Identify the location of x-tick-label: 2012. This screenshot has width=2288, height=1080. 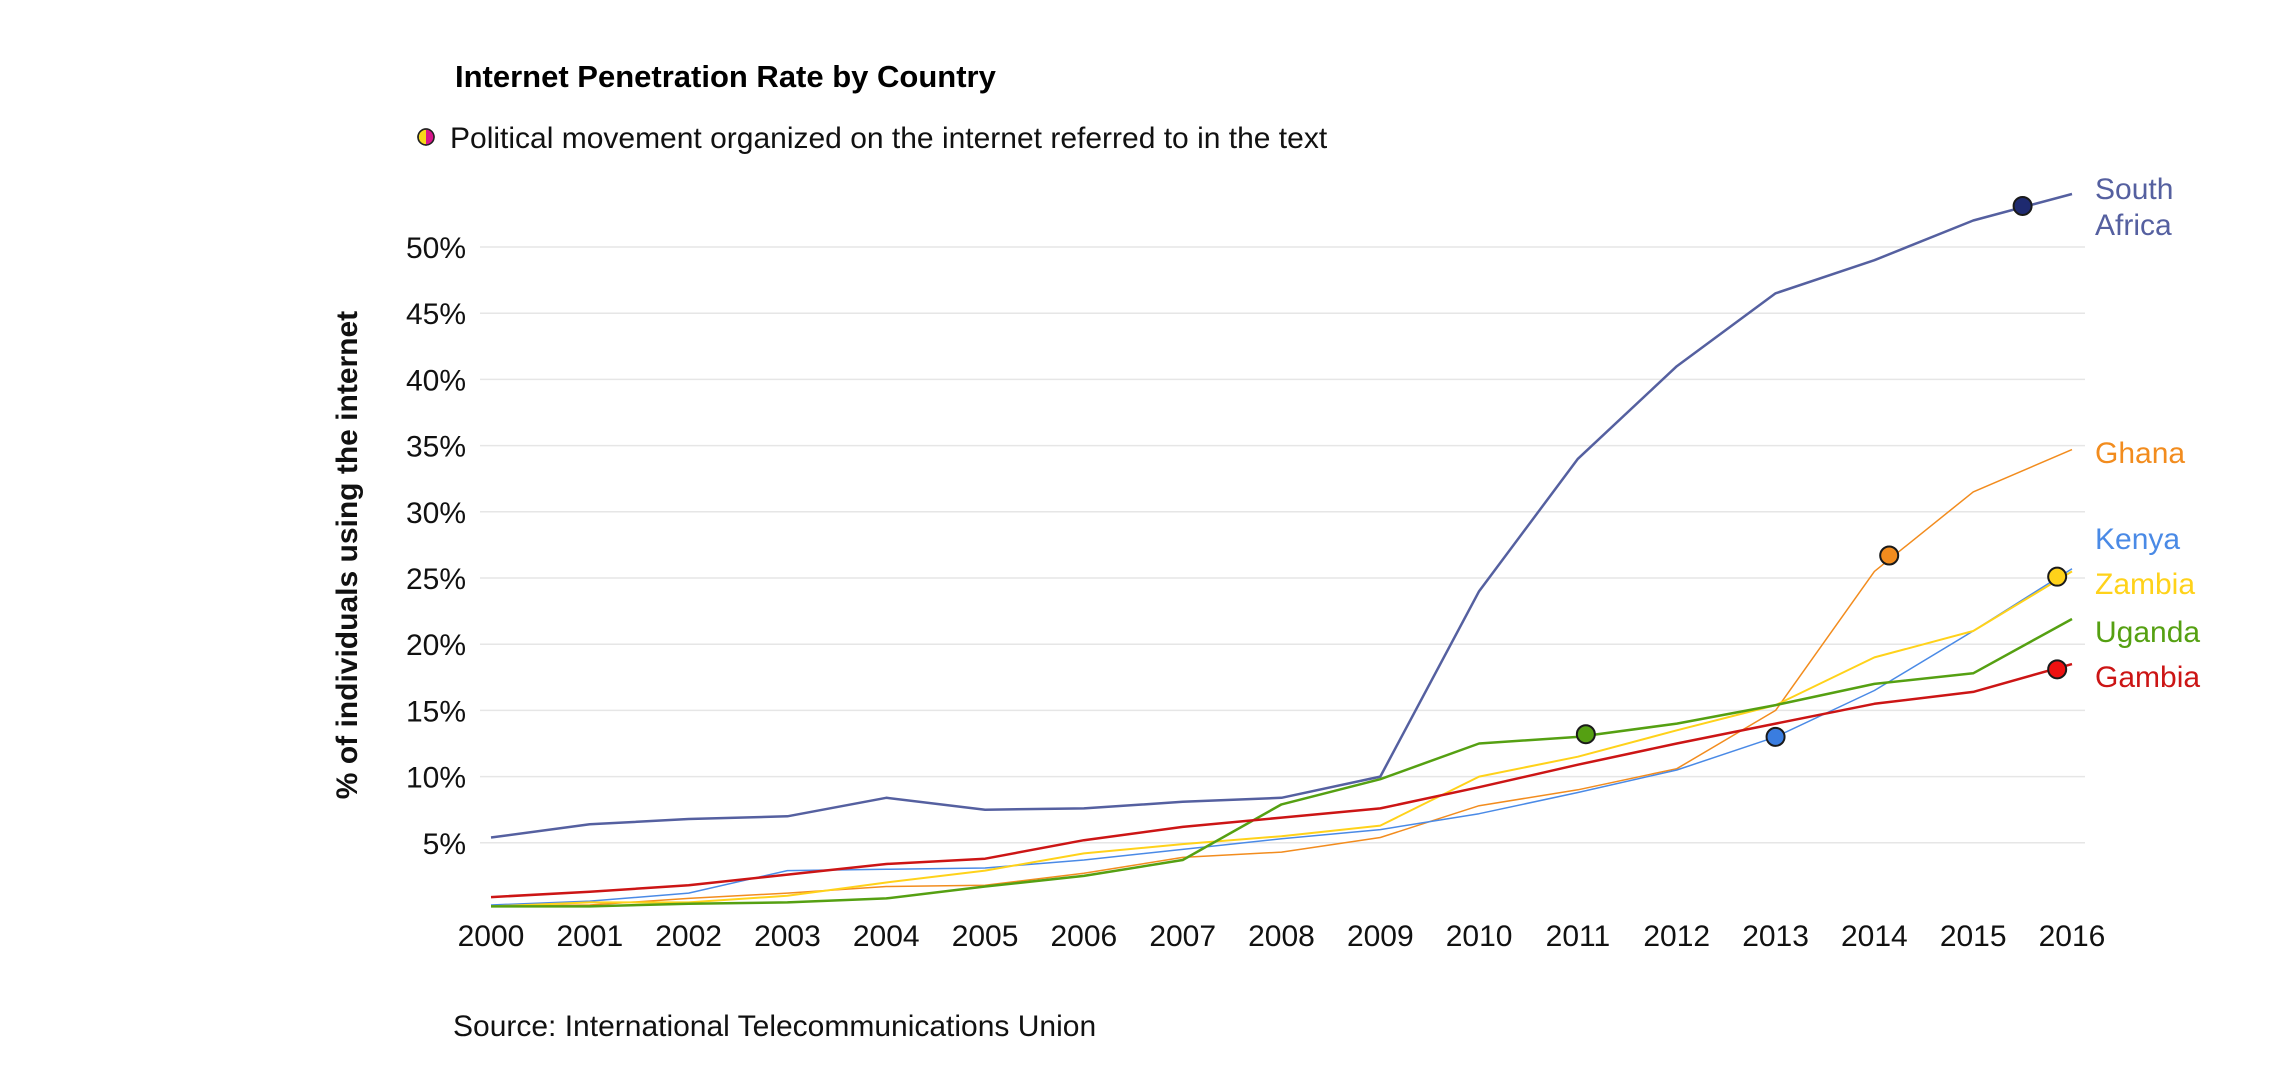
(1676, 936).